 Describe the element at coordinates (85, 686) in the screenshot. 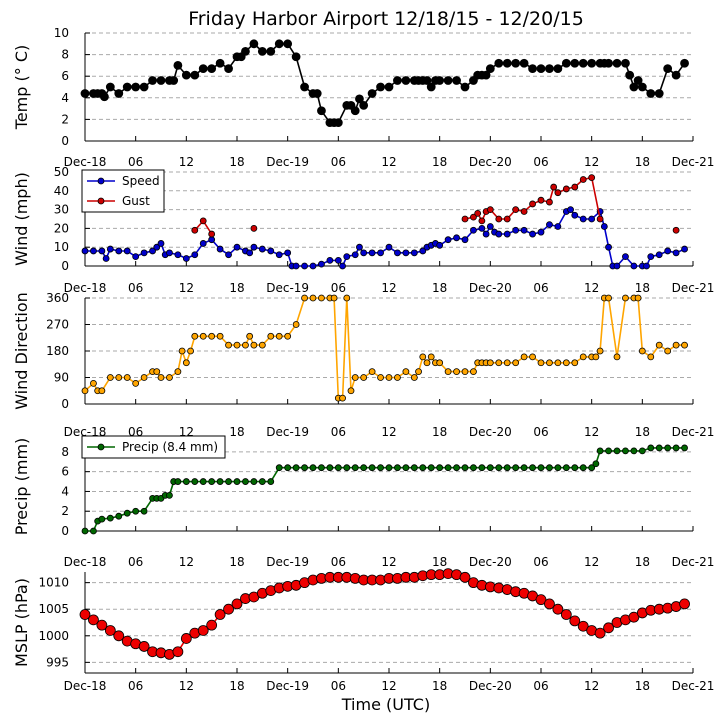

I see `bottom-xtick-label: Dec-18` at that location.